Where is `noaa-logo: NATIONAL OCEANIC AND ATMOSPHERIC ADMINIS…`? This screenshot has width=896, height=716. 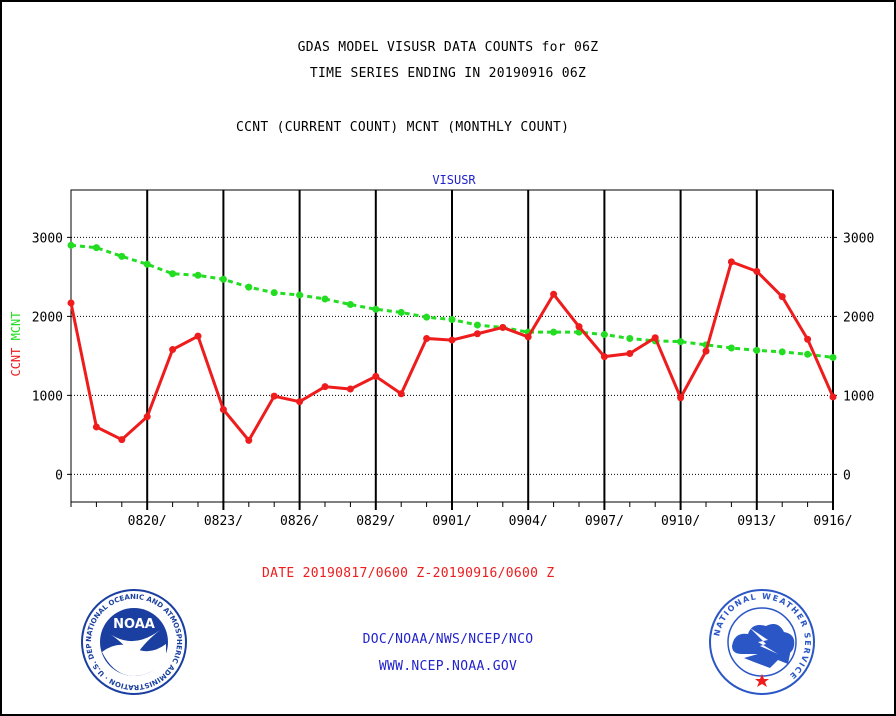
noaa-logo: NATIONAL OCEANIC AND ATMOSPHERIC ADMINIS… is located at coordinates (133, 641).